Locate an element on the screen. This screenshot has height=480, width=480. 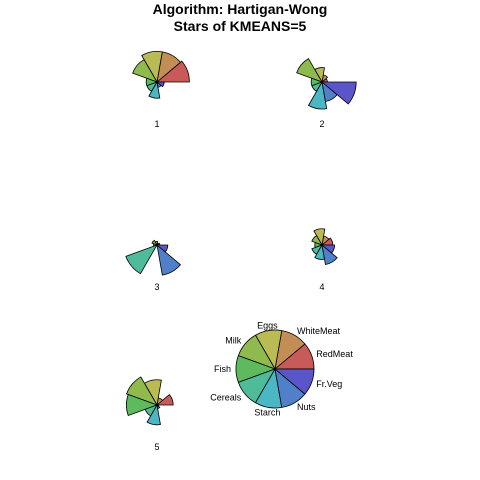
key-variable-label: WhiteMeat is located at coordinates (319, 331).